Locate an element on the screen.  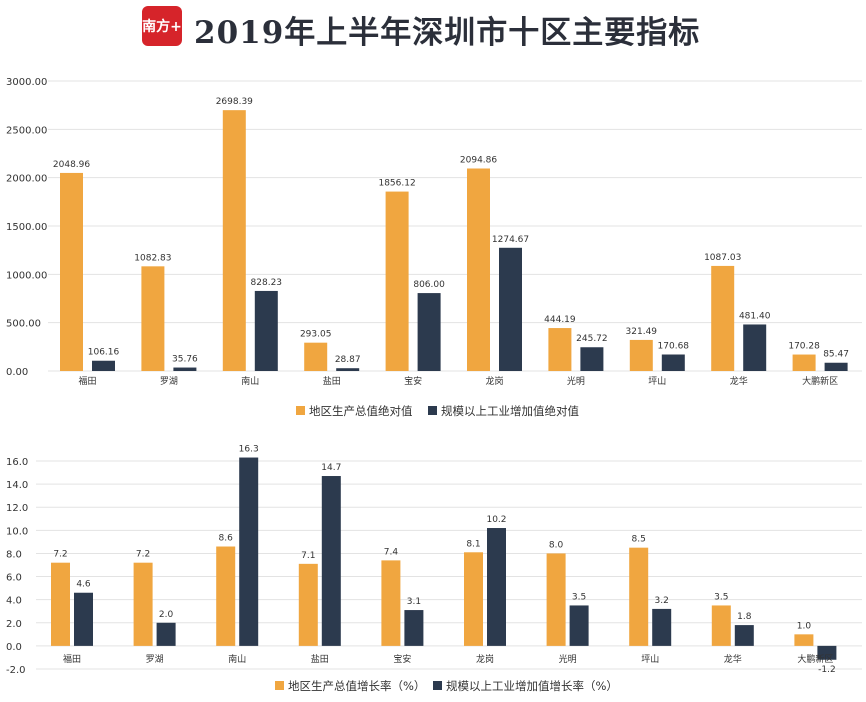
nanfang-plus-logo: 南方+ is located at coordinates (162, 26).